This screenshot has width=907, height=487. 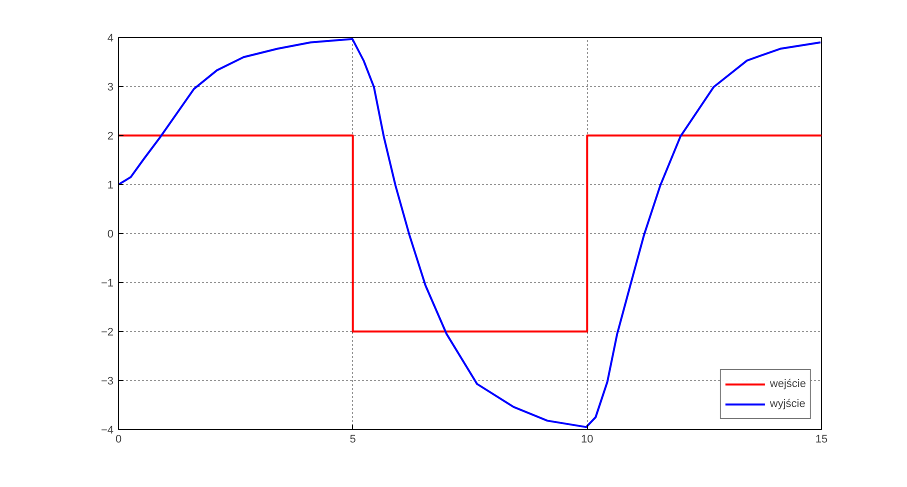 What do you see at coordinates (821, 440) in the screenshot?
I see `x-tick-label: 15` at bounding box center [821, 440].